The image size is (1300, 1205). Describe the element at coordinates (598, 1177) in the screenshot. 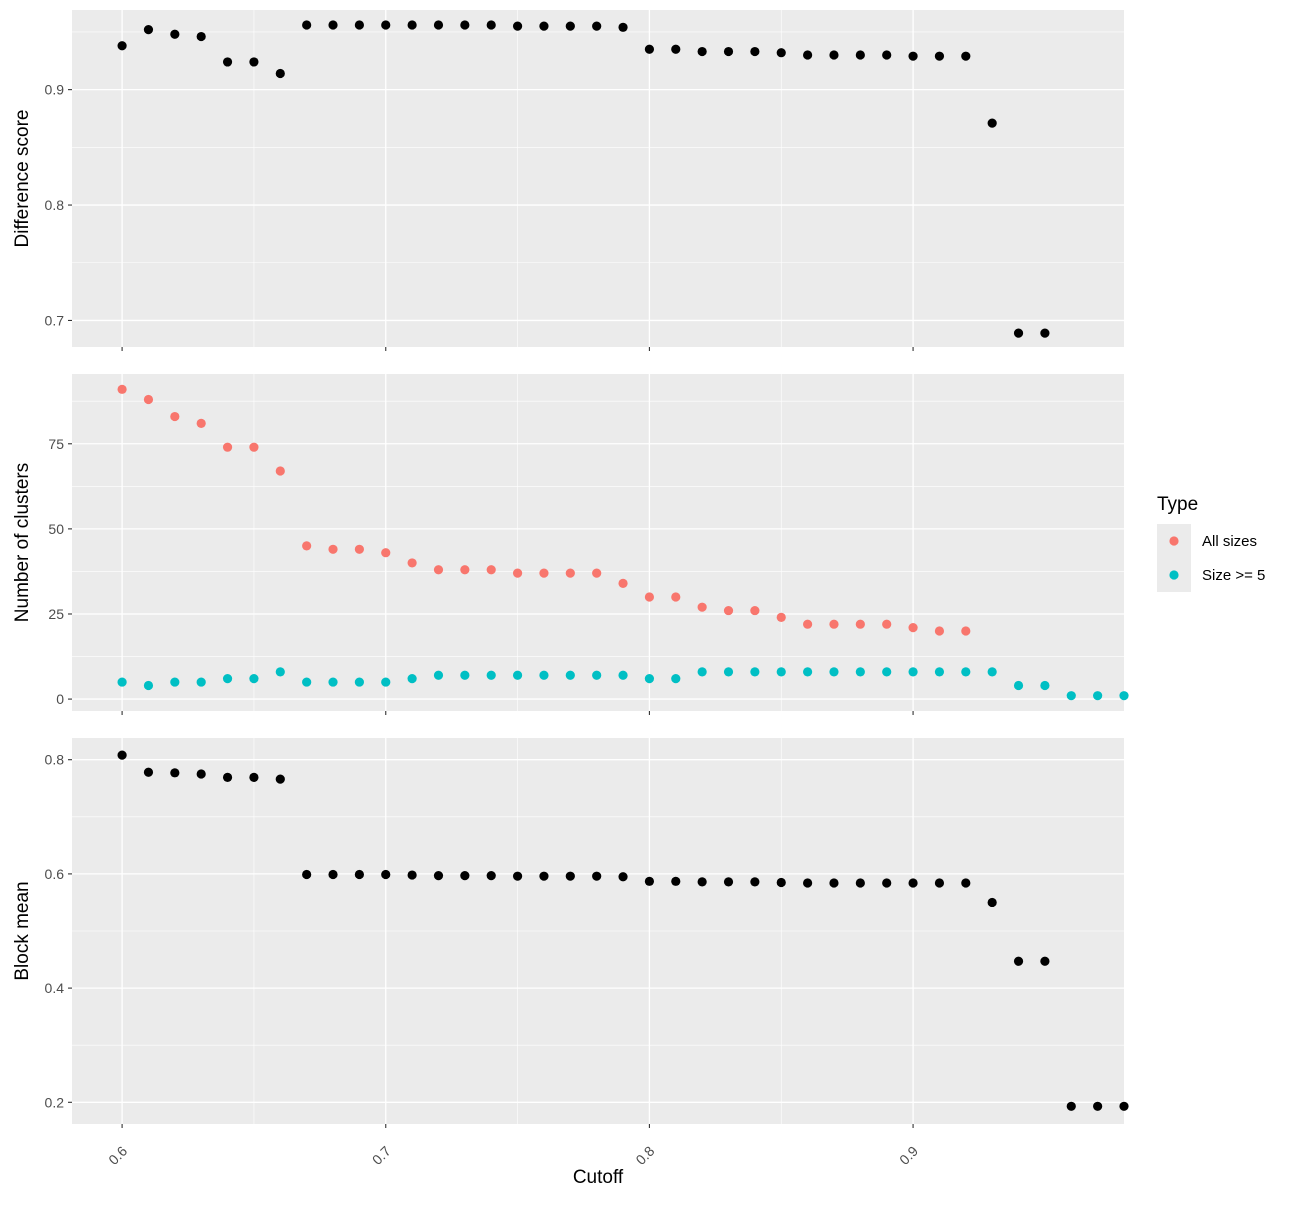

I see `x-axis-title: Cutoff` at that location.